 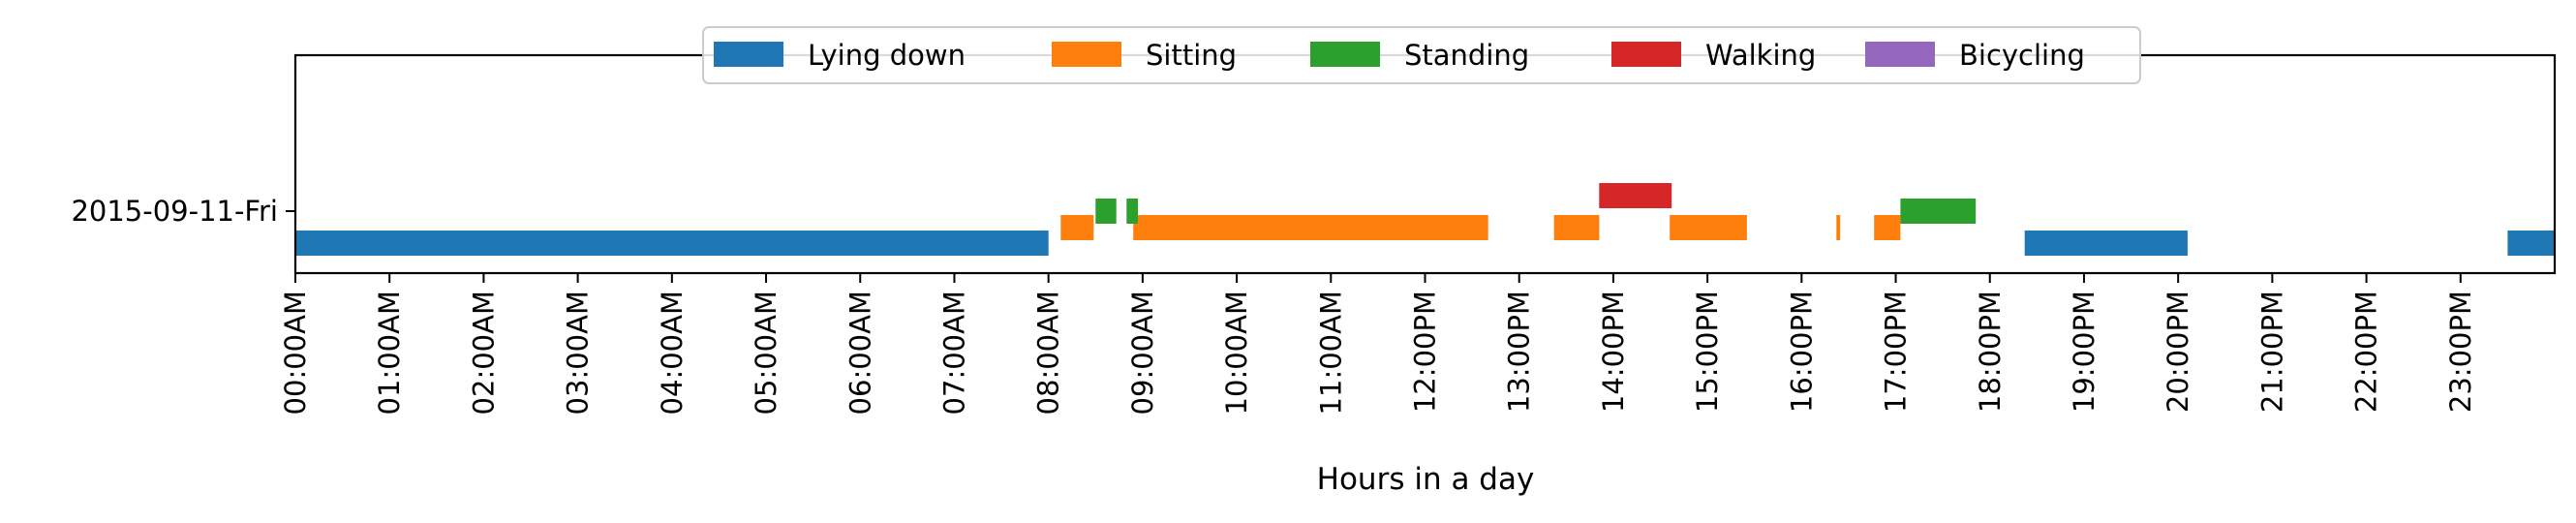 What do you see at coordinates (483, 353) in the screenshot?
I see `x-tick-label: 02:00AM` at bounding box center [483, 353].